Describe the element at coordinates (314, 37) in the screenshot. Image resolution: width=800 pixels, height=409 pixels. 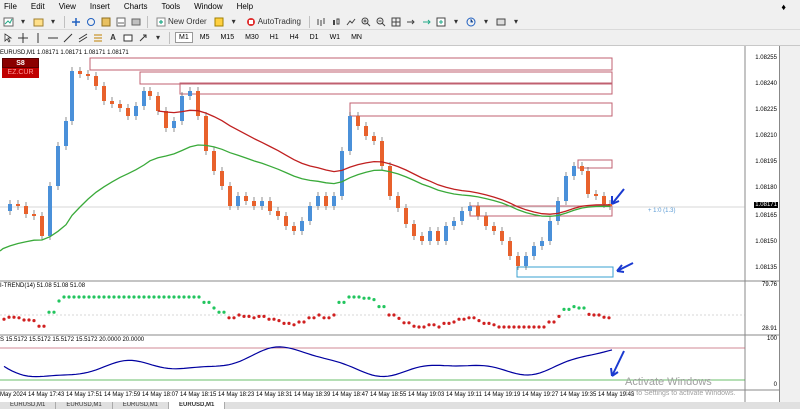
I see `timeframe-d1: D1` at that location.